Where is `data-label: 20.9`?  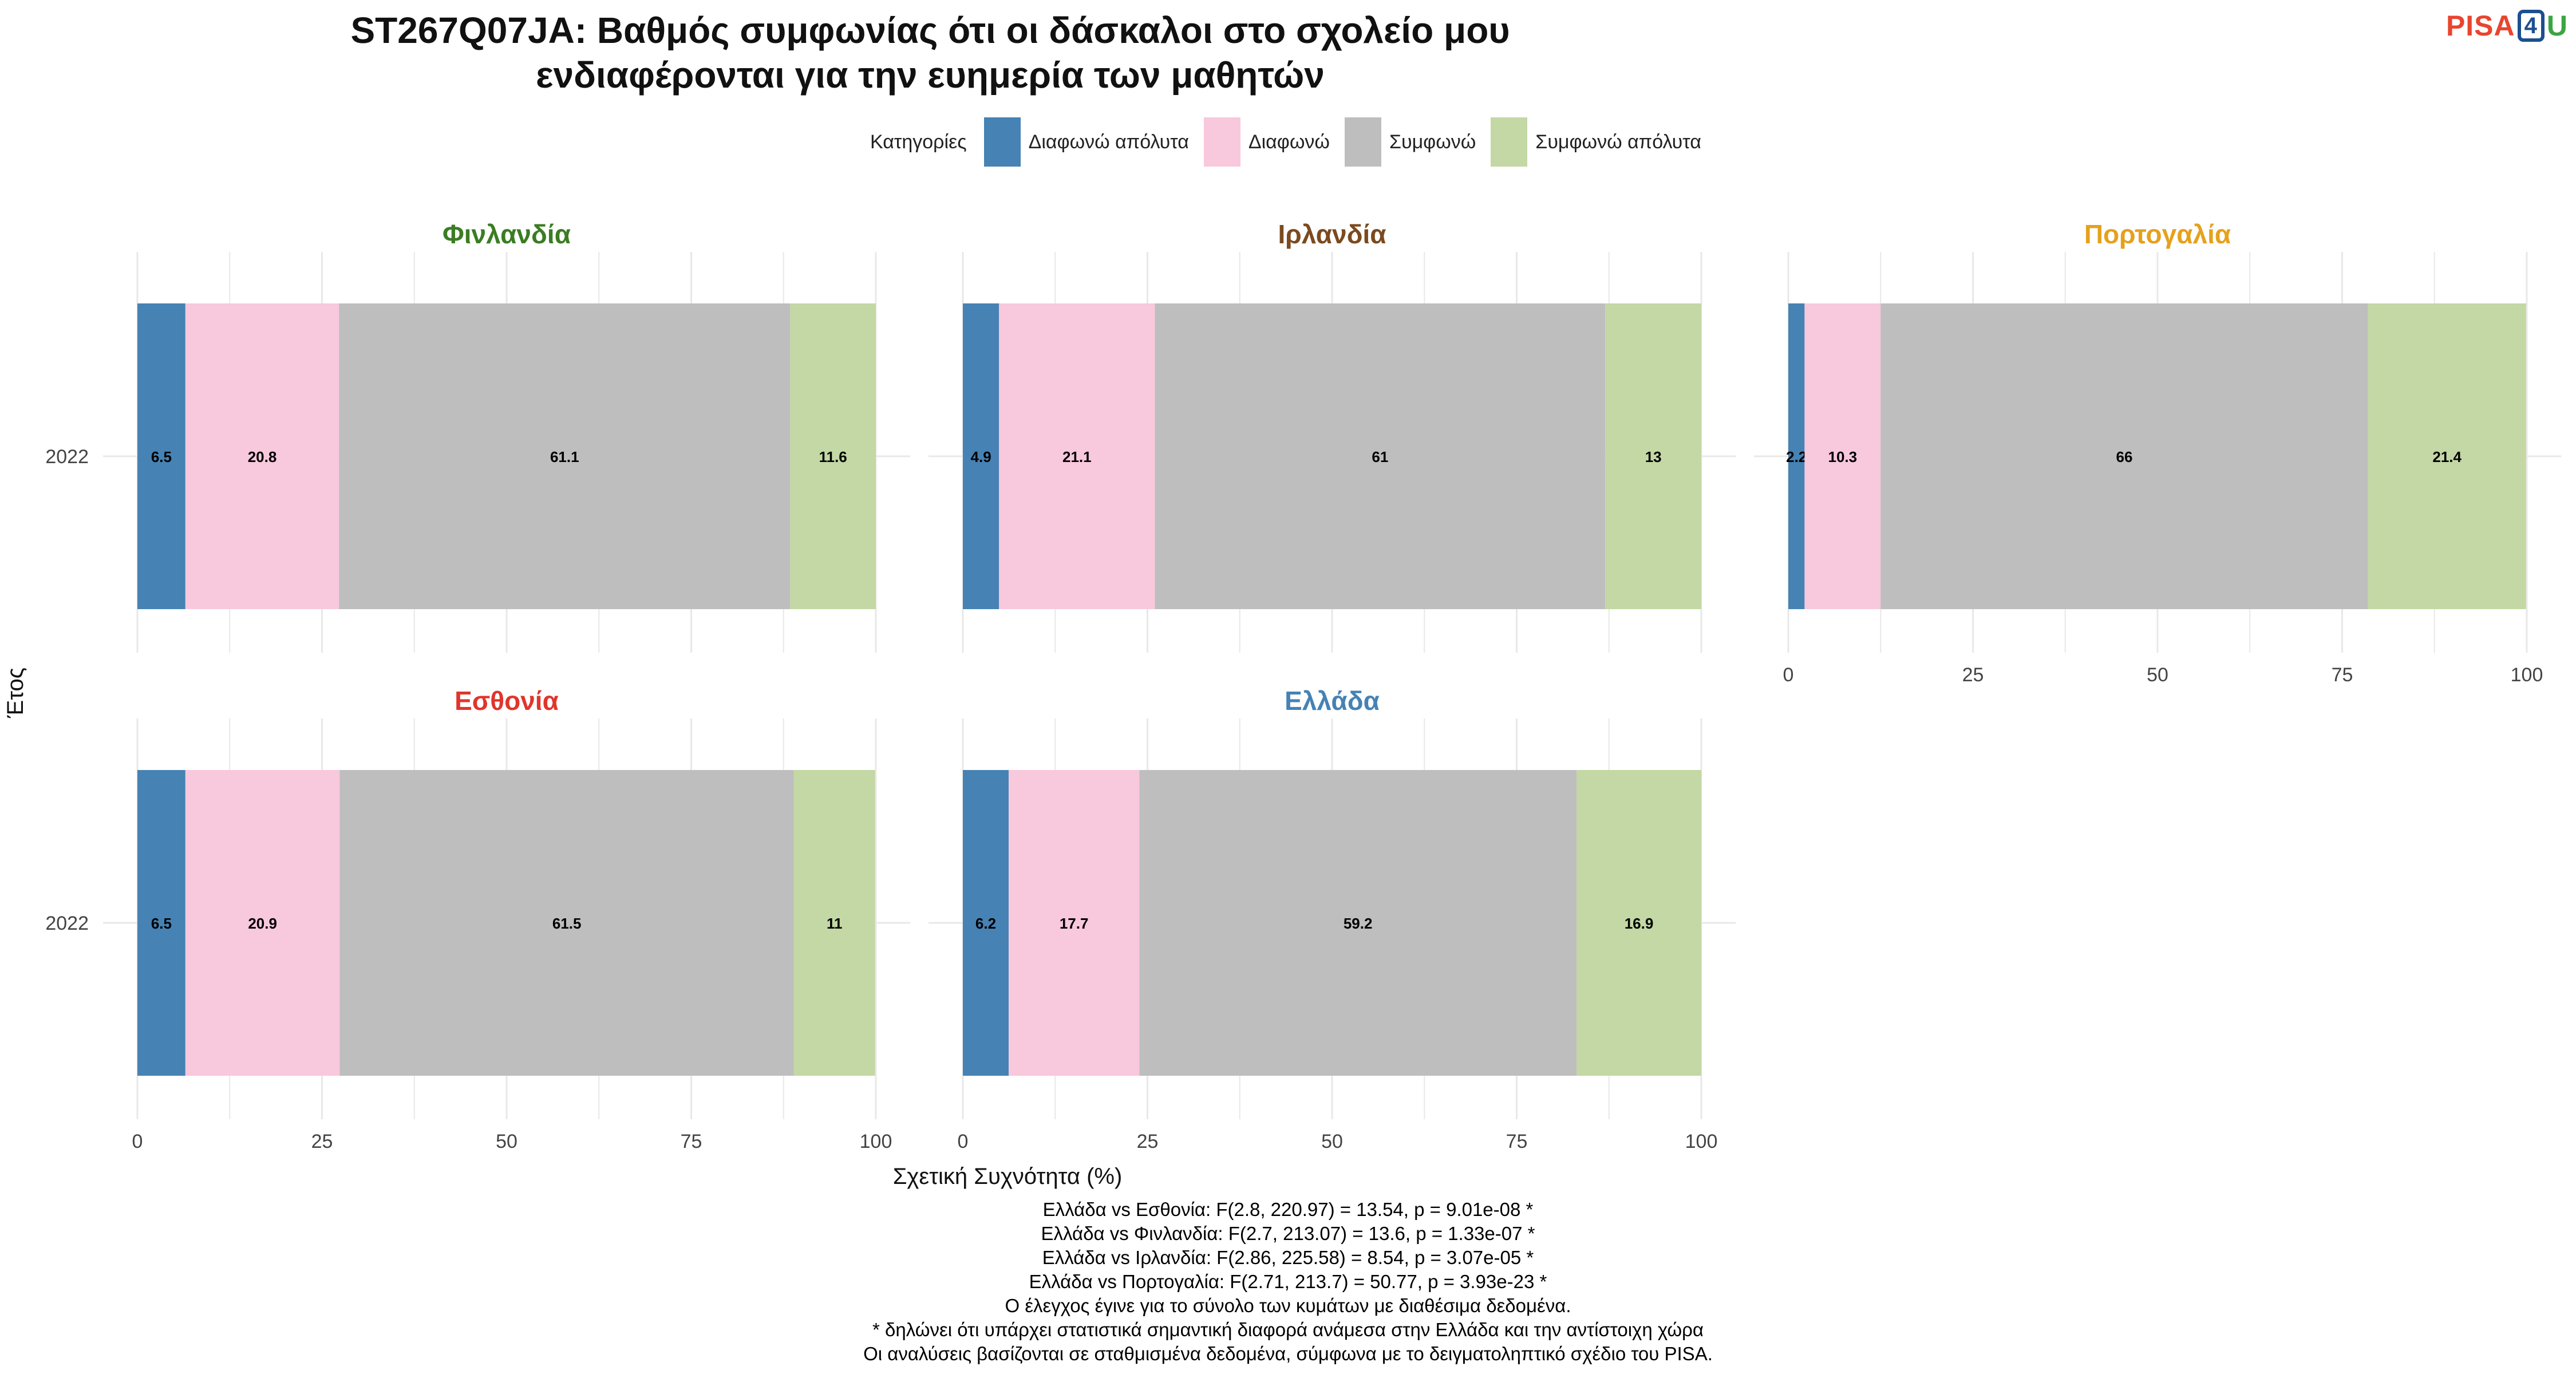 data-label: 20.9 is located at coordinates (262, 924).